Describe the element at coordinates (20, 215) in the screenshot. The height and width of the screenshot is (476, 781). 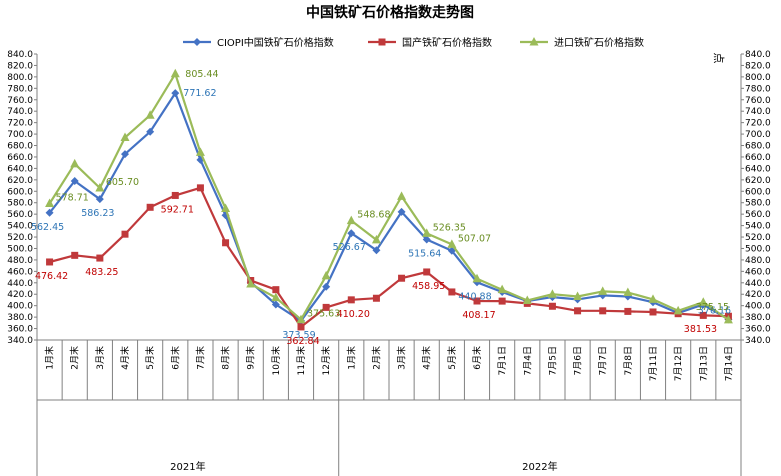
I see `y-tick-label: 560.0` at that location.